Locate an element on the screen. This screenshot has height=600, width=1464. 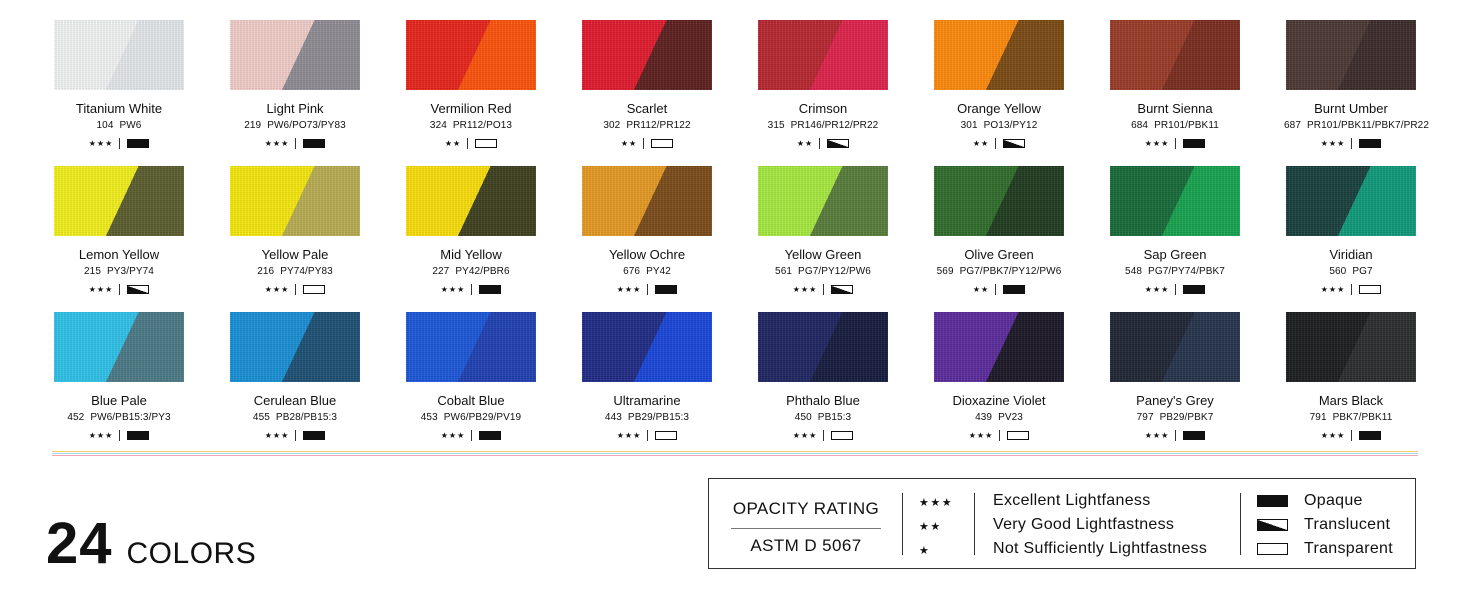
color-pigments: PG7/PBK7/PY12/PW6 is located at coordinates (1010, 271).